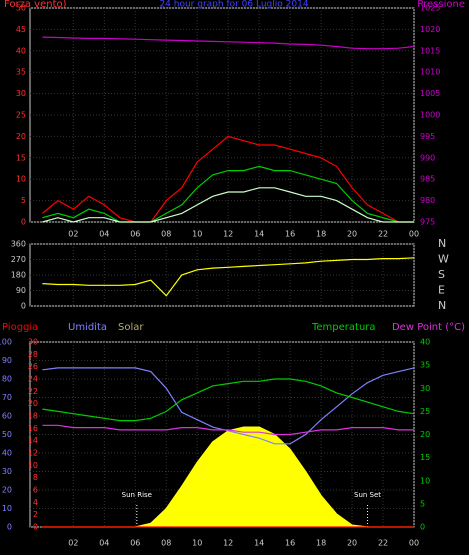 This screenshot has width=469, height=555. I want to click on legend-entry: Dew Point (°C), so click(428, 327).